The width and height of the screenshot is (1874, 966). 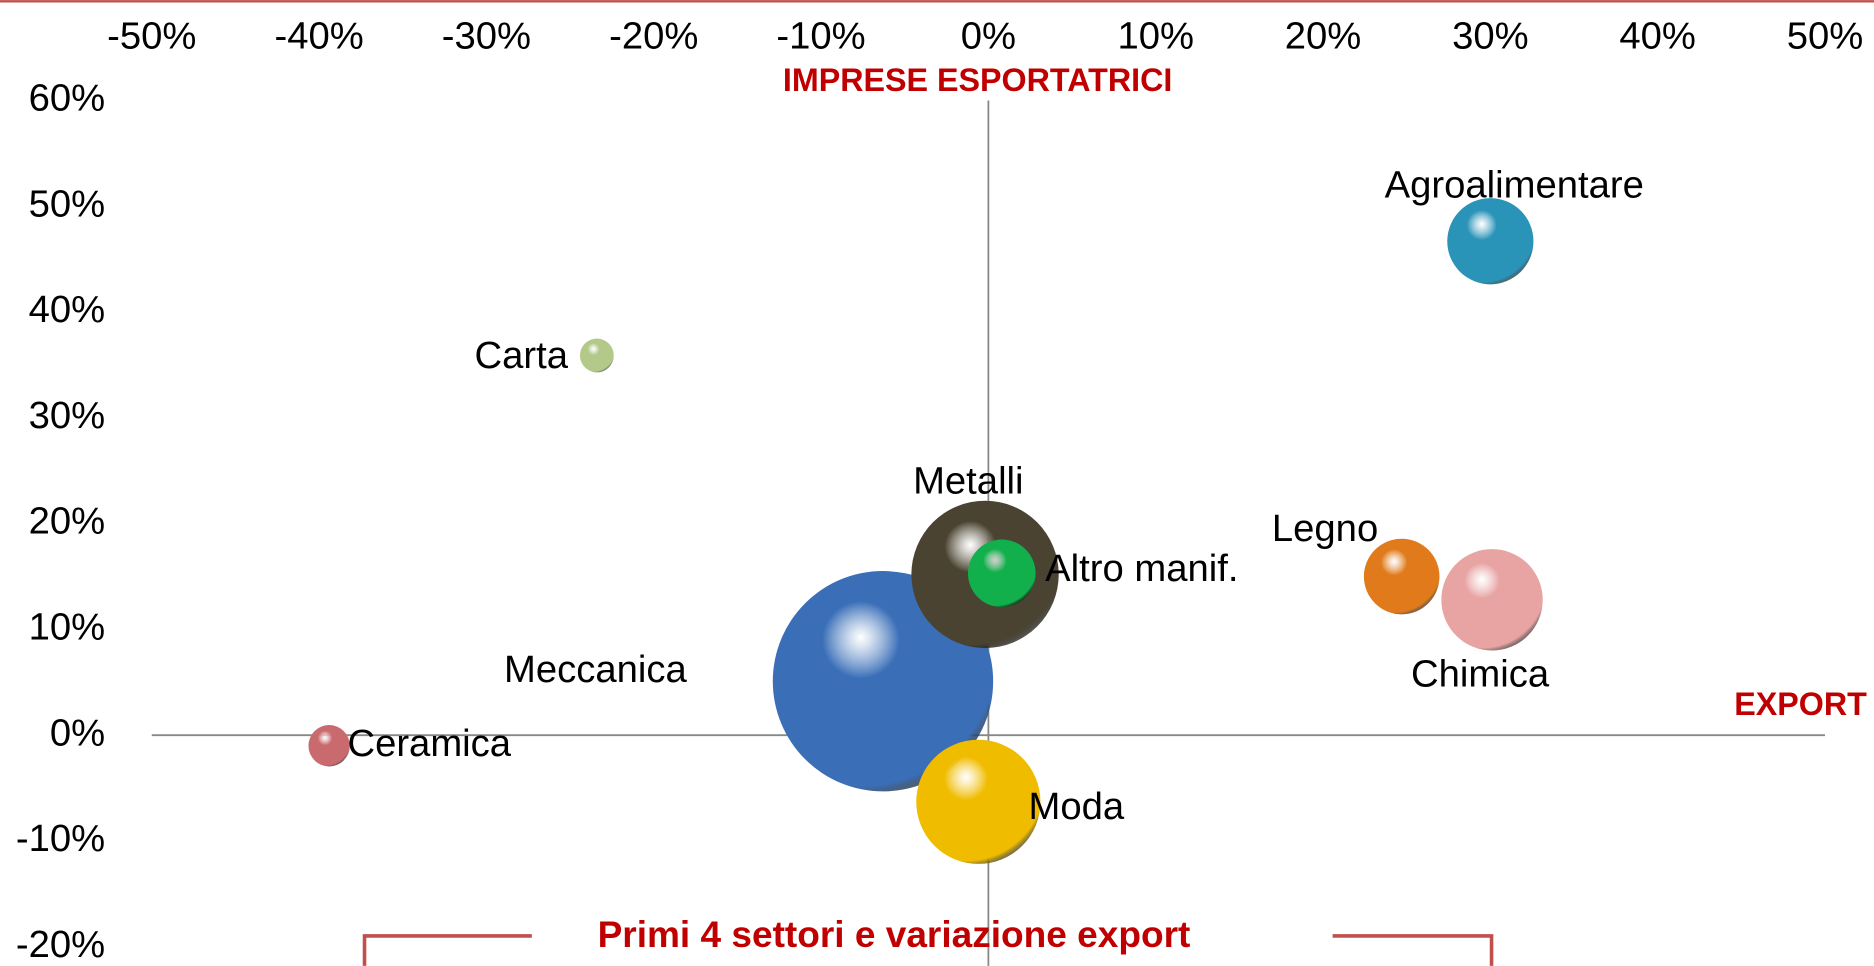 What do you see at coordinates (1141, 568) in the screenshot?
I see `bubble-label: Altro manif.` at bounding box center [1141, 568].